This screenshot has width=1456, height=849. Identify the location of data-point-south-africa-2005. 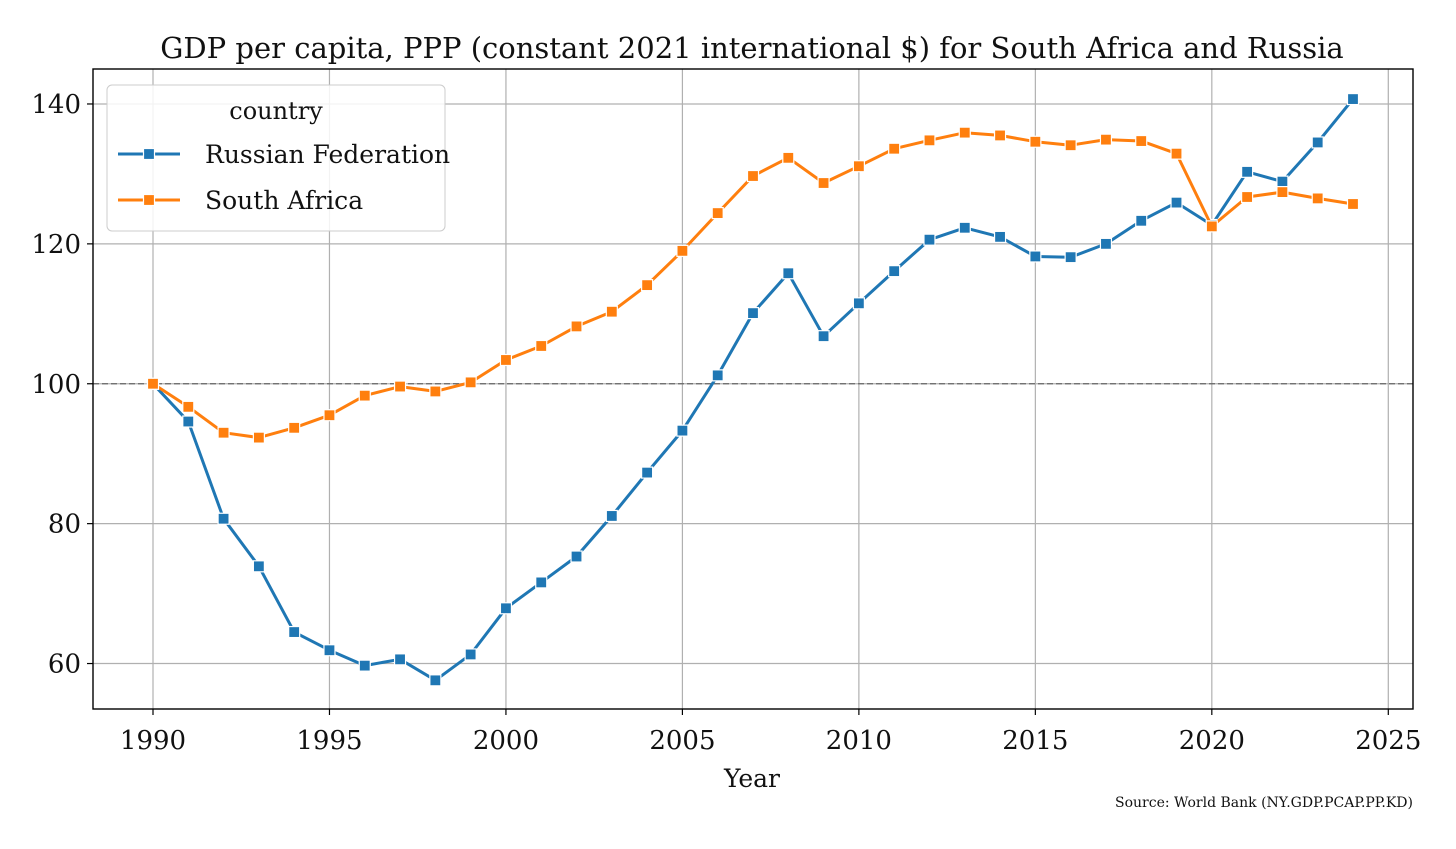
(682, 250).